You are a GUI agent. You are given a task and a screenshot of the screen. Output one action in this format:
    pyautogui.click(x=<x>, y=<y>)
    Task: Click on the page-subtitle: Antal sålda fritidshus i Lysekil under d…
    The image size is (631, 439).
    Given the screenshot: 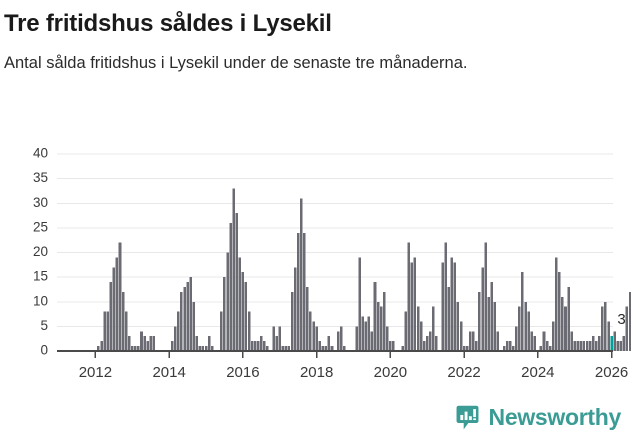 What is the action you would take?
    pyautogui.click(x=236, y=62)
    